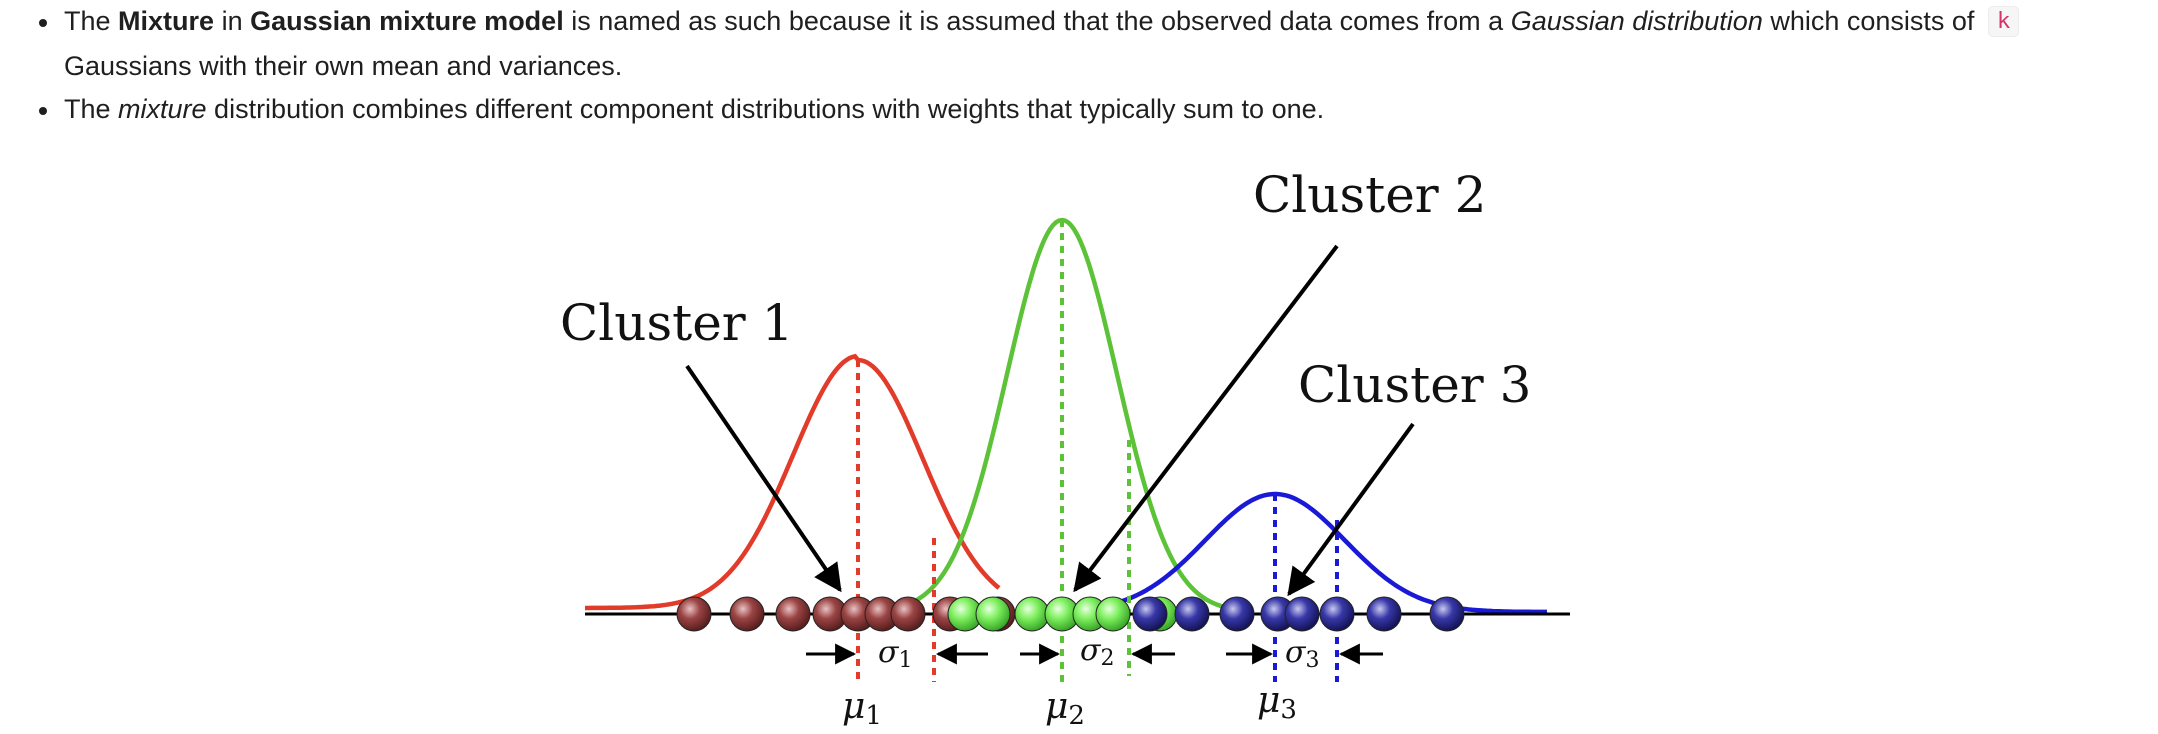 This screenshot has width=2158, height=734. I want to click on mu-2-symbol: μ, so click(1056, 706).